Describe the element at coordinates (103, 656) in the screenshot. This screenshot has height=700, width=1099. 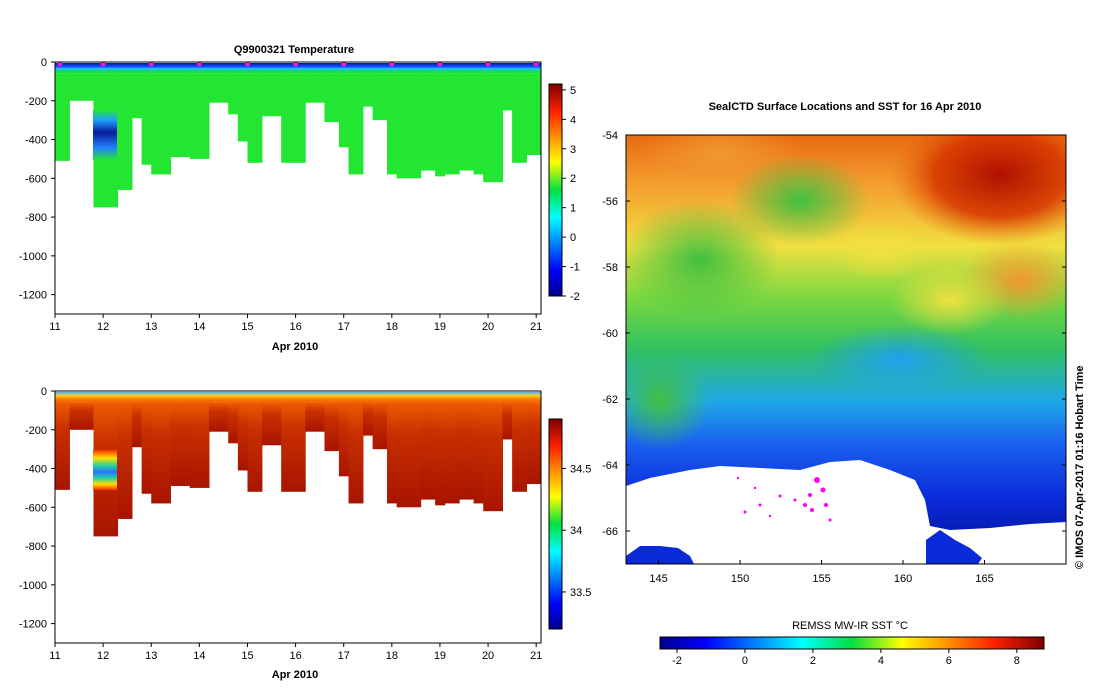
I see `salinity-xtick-label-1: 12` at that location.